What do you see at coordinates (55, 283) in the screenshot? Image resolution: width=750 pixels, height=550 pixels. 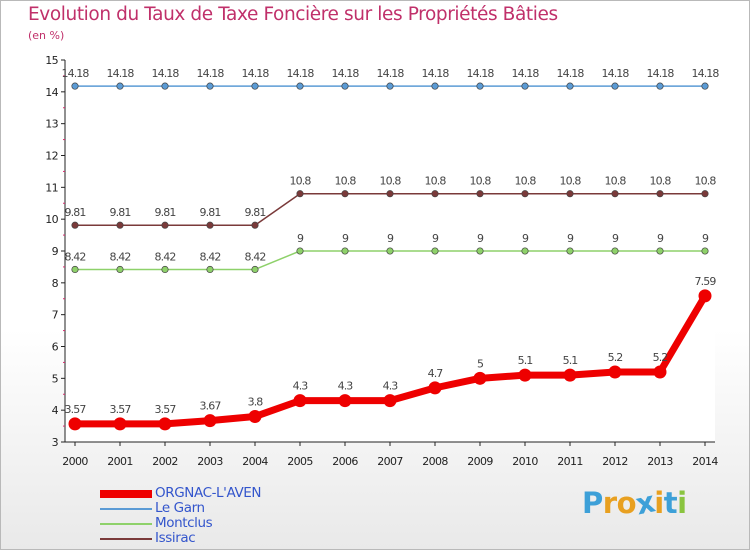 I see `y-tick-label: 8` at bounding box center [55, 283].